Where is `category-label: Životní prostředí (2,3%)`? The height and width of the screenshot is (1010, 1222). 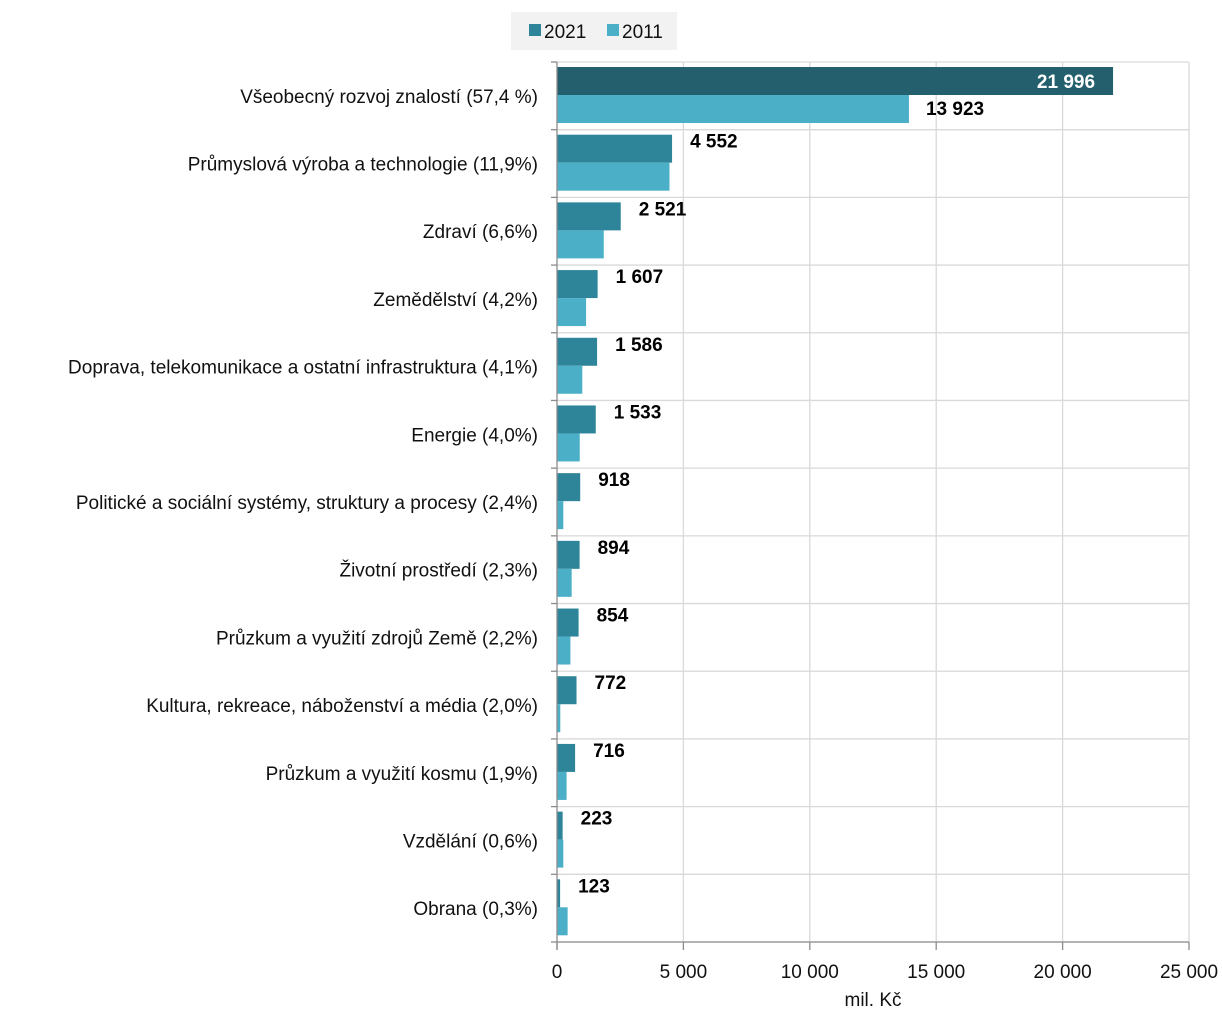 category-label: Životní prostředí (2,3%) is located at coordinates (438, 571).